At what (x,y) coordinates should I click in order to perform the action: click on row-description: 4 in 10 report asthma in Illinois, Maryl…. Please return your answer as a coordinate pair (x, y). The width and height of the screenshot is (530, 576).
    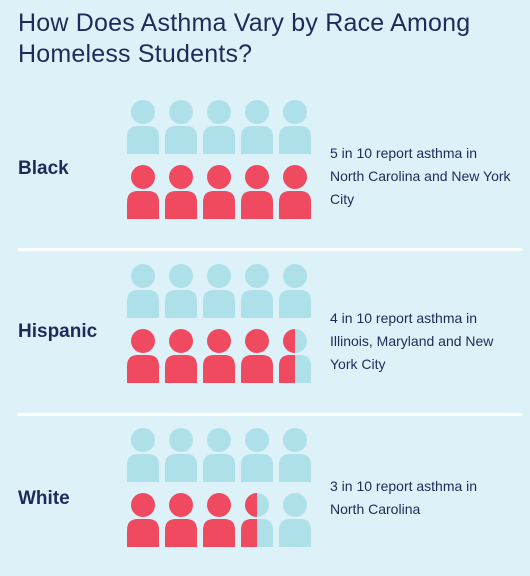
    Looking at the image, I should click on (412, 341).